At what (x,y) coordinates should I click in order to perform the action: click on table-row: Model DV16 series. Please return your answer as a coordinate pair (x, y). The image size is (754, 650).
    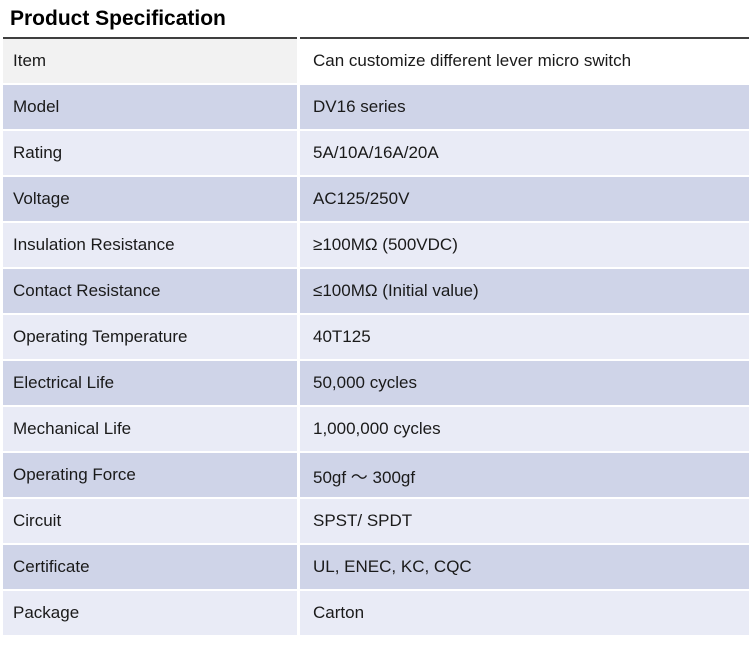
    Looking at the image, I should click on (376, 107).